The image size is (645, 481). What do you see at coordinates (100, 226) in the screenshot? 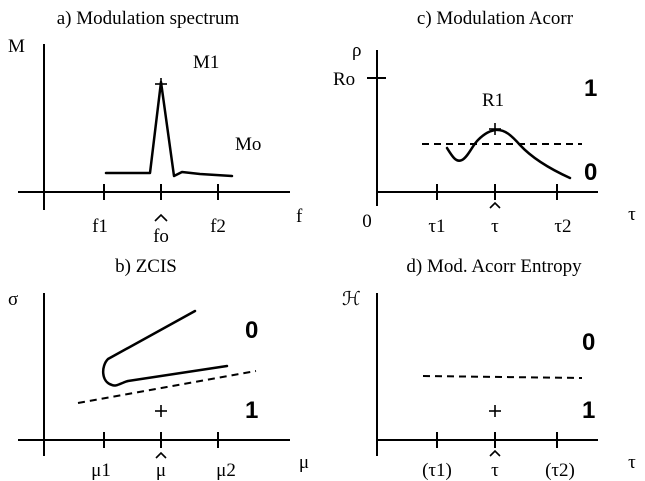
I see `panel-a-tick-label-1: f1` at bounding box center [100, 226].